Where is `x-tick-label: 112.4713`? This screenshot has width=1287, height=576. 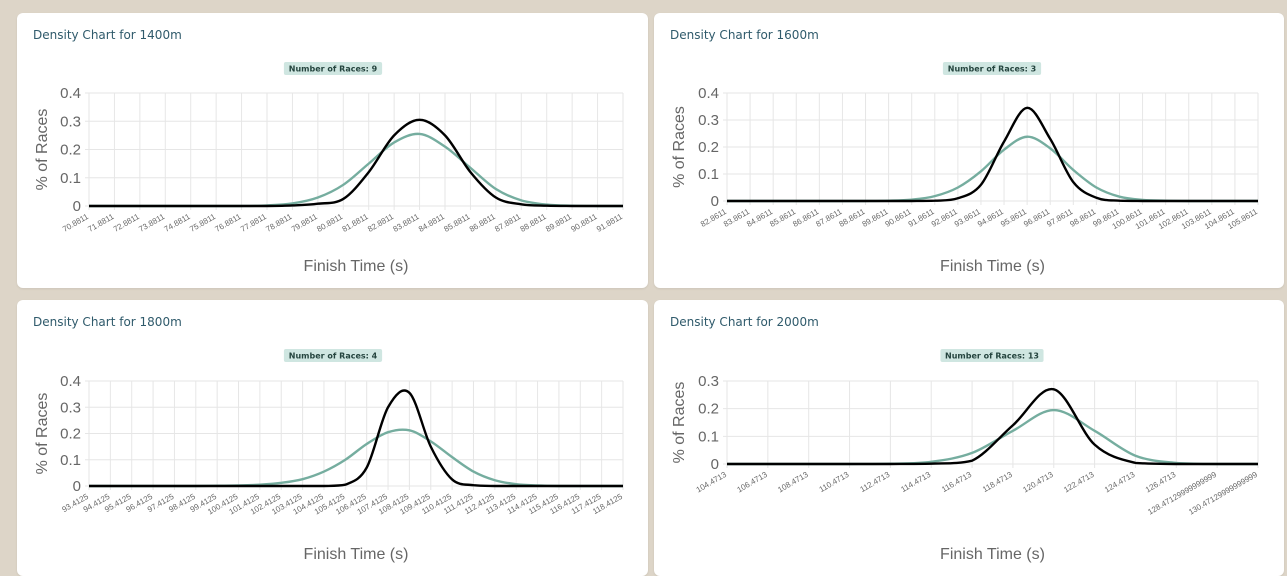
x-tick-label: 112.4713 is located at coordinates (874, 482).